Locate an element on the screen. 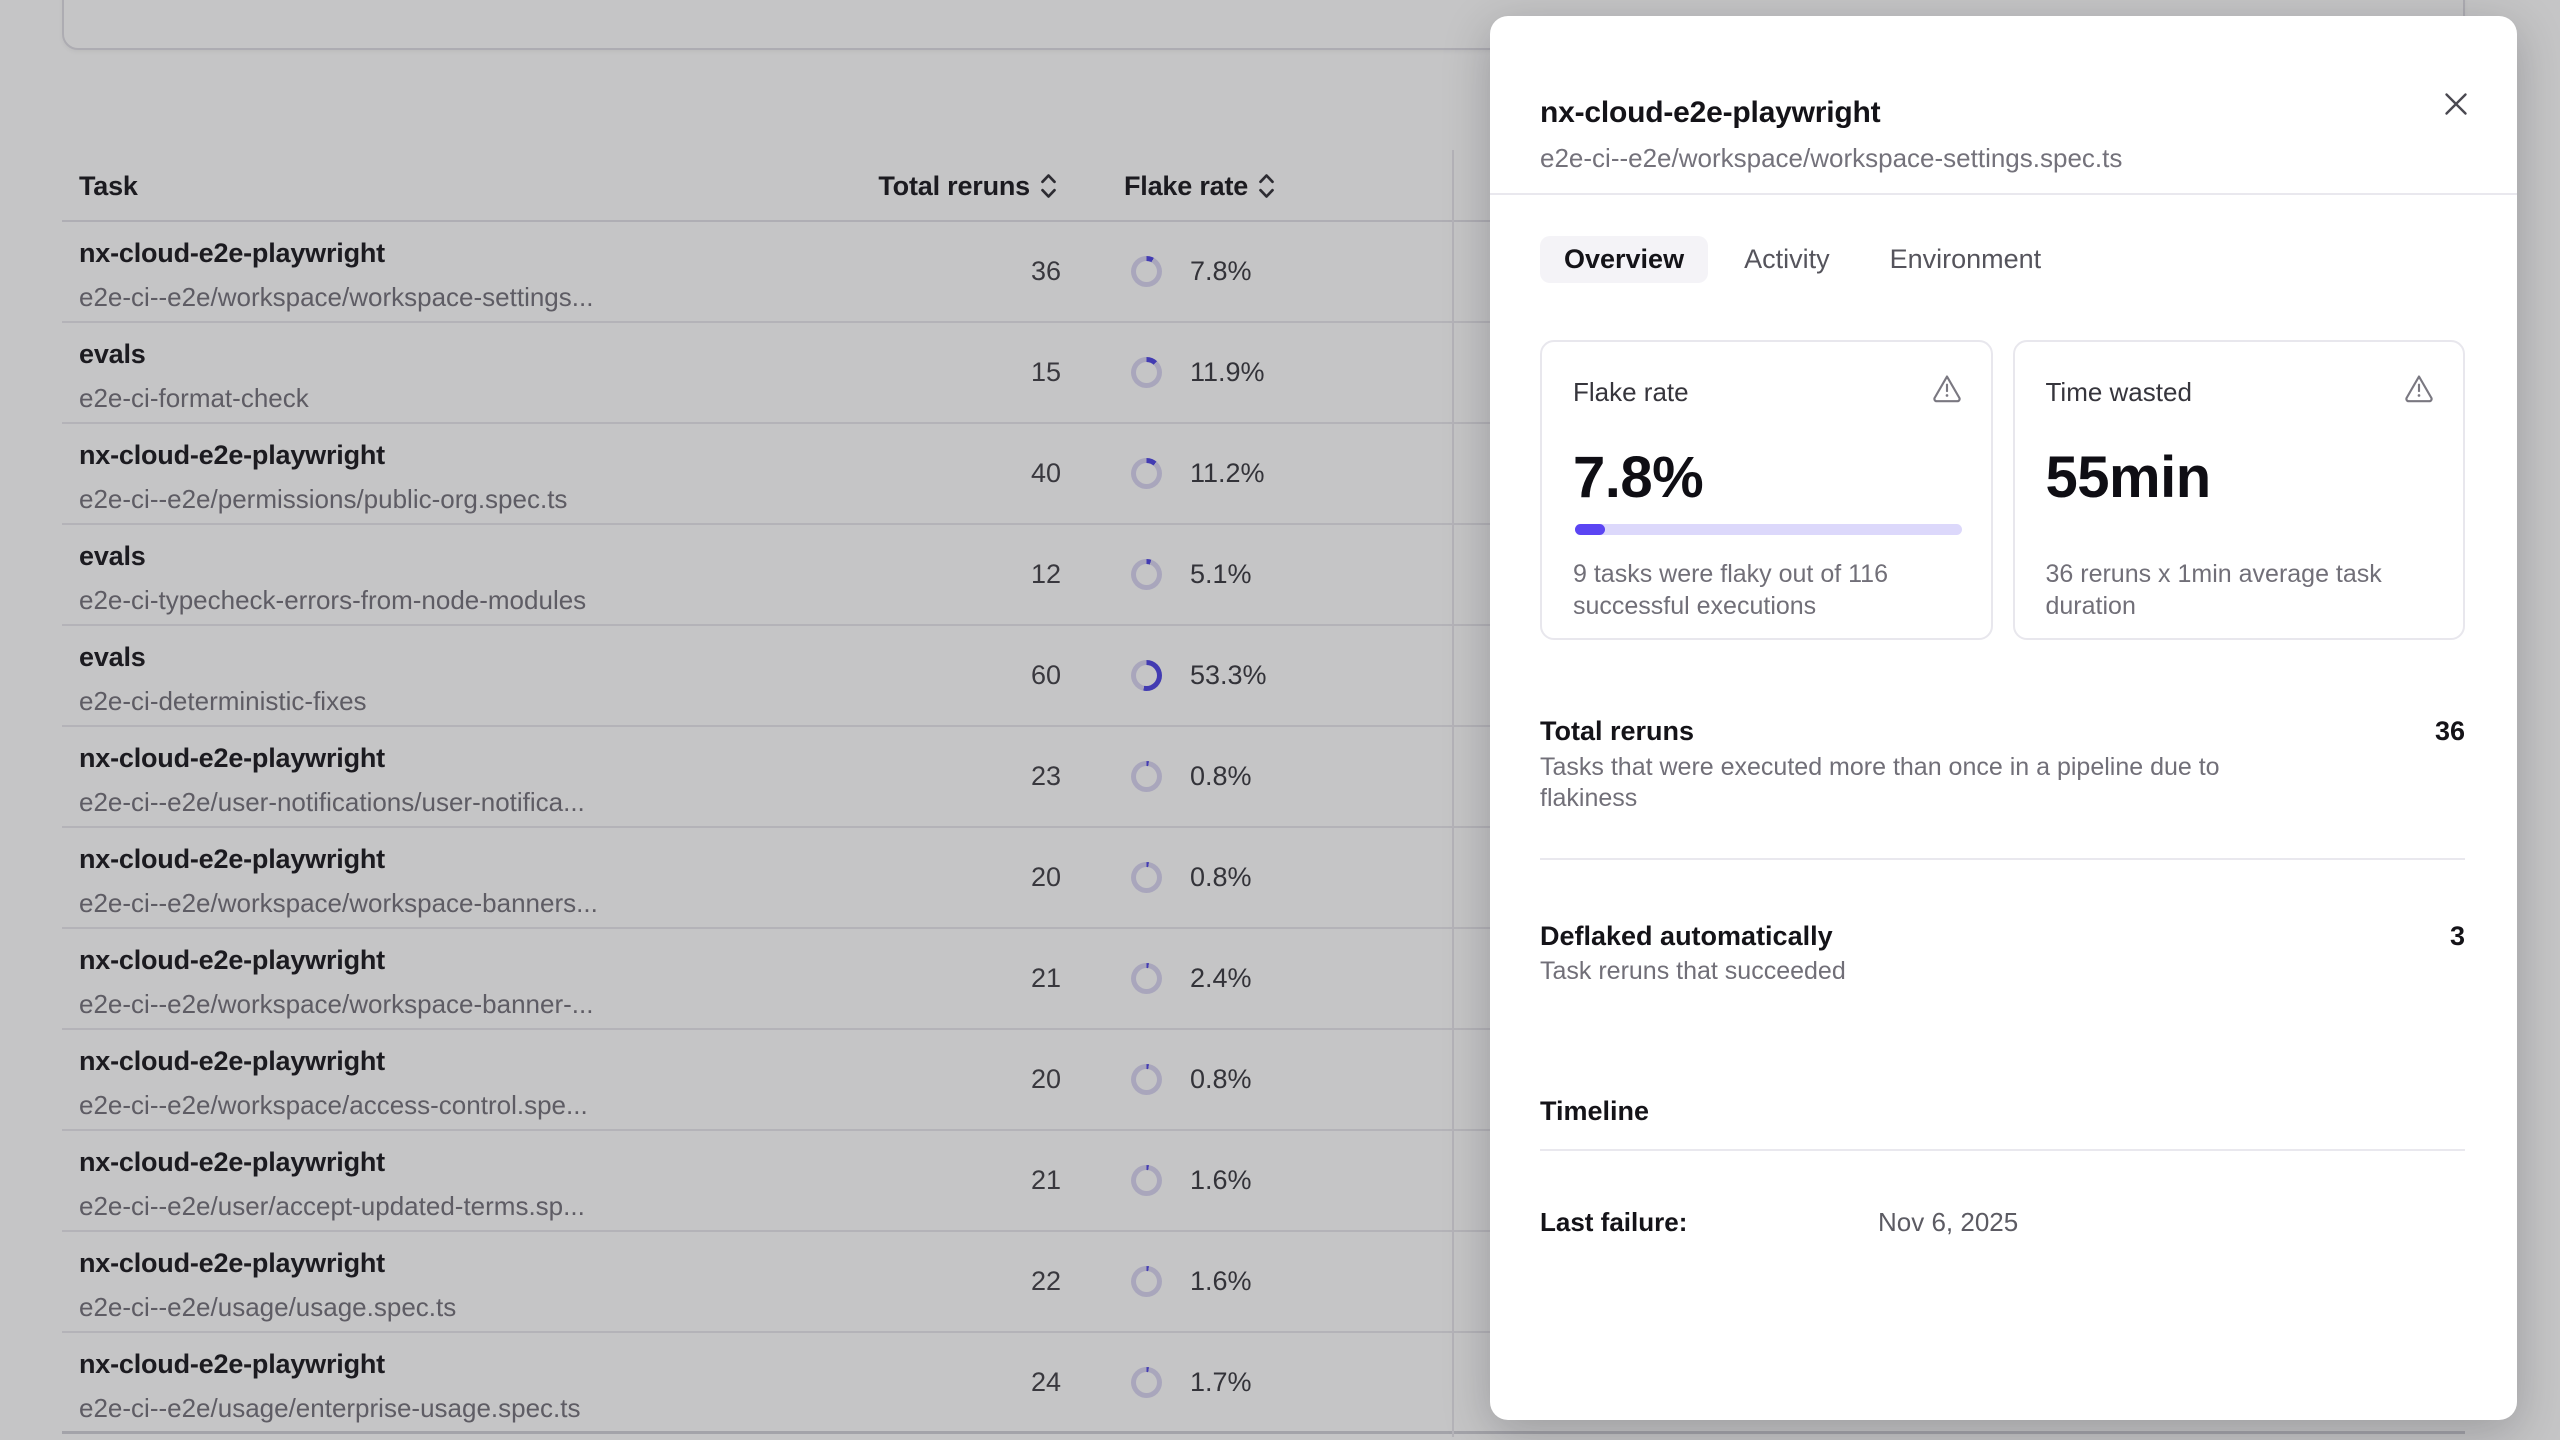 The image size is (2560, 1440). header-divider is located at coordinates (2003, 194).